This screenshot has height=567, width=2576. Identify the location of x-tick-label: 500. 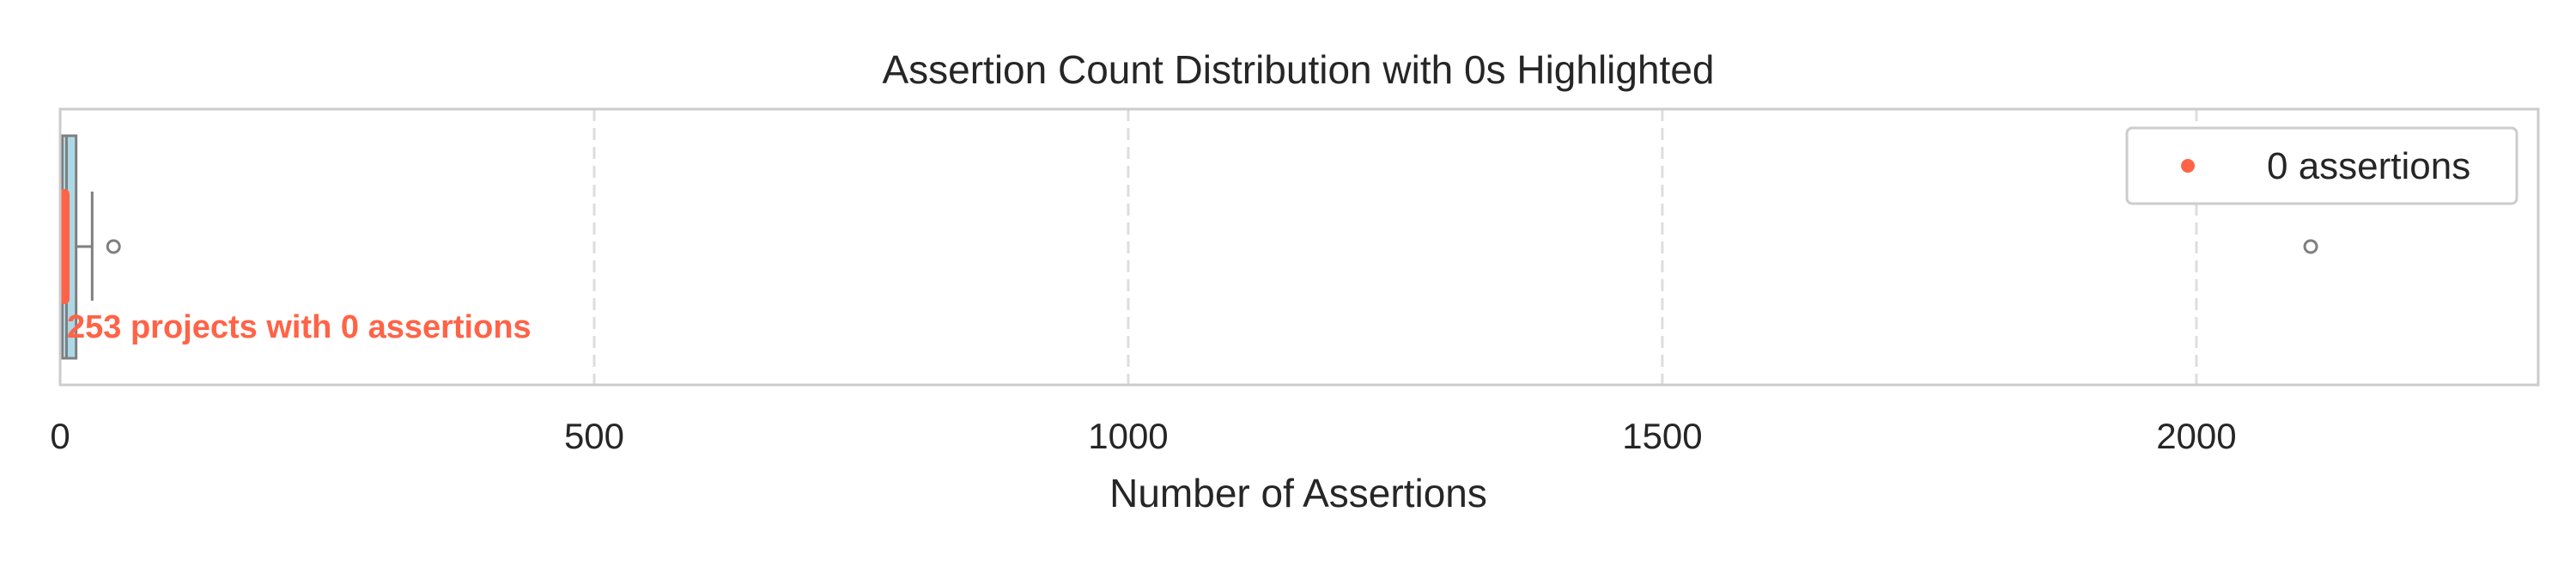
(594, 436).